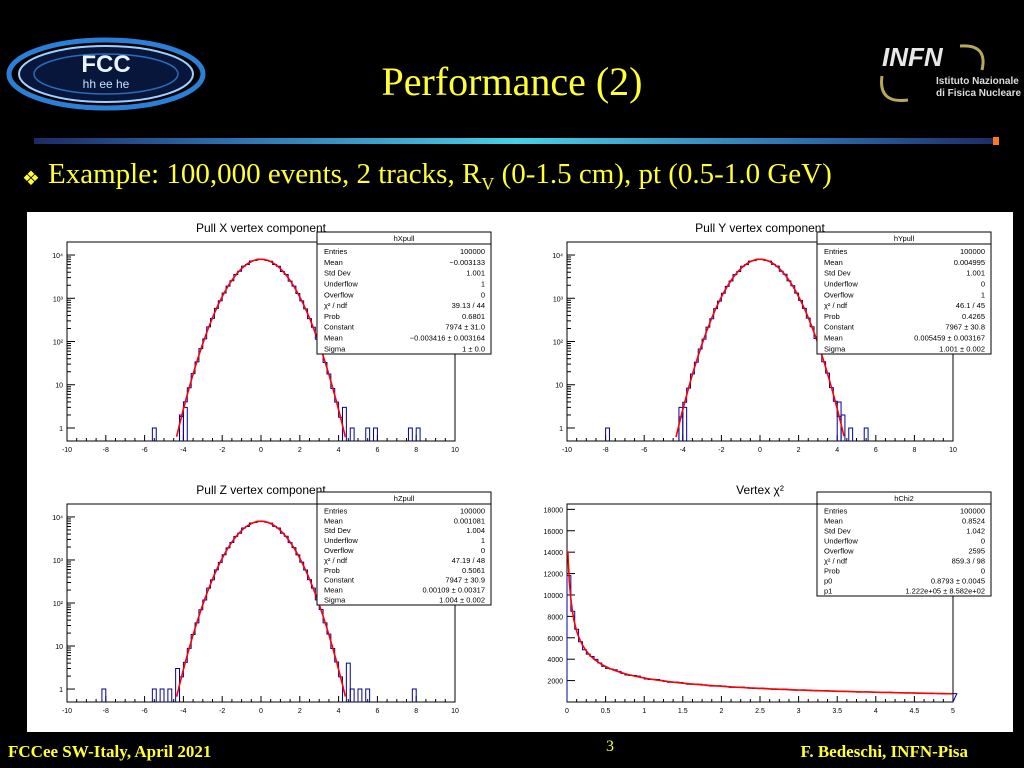  I want to click on plot-title: Pull Y vertex component, so click(760, 228).